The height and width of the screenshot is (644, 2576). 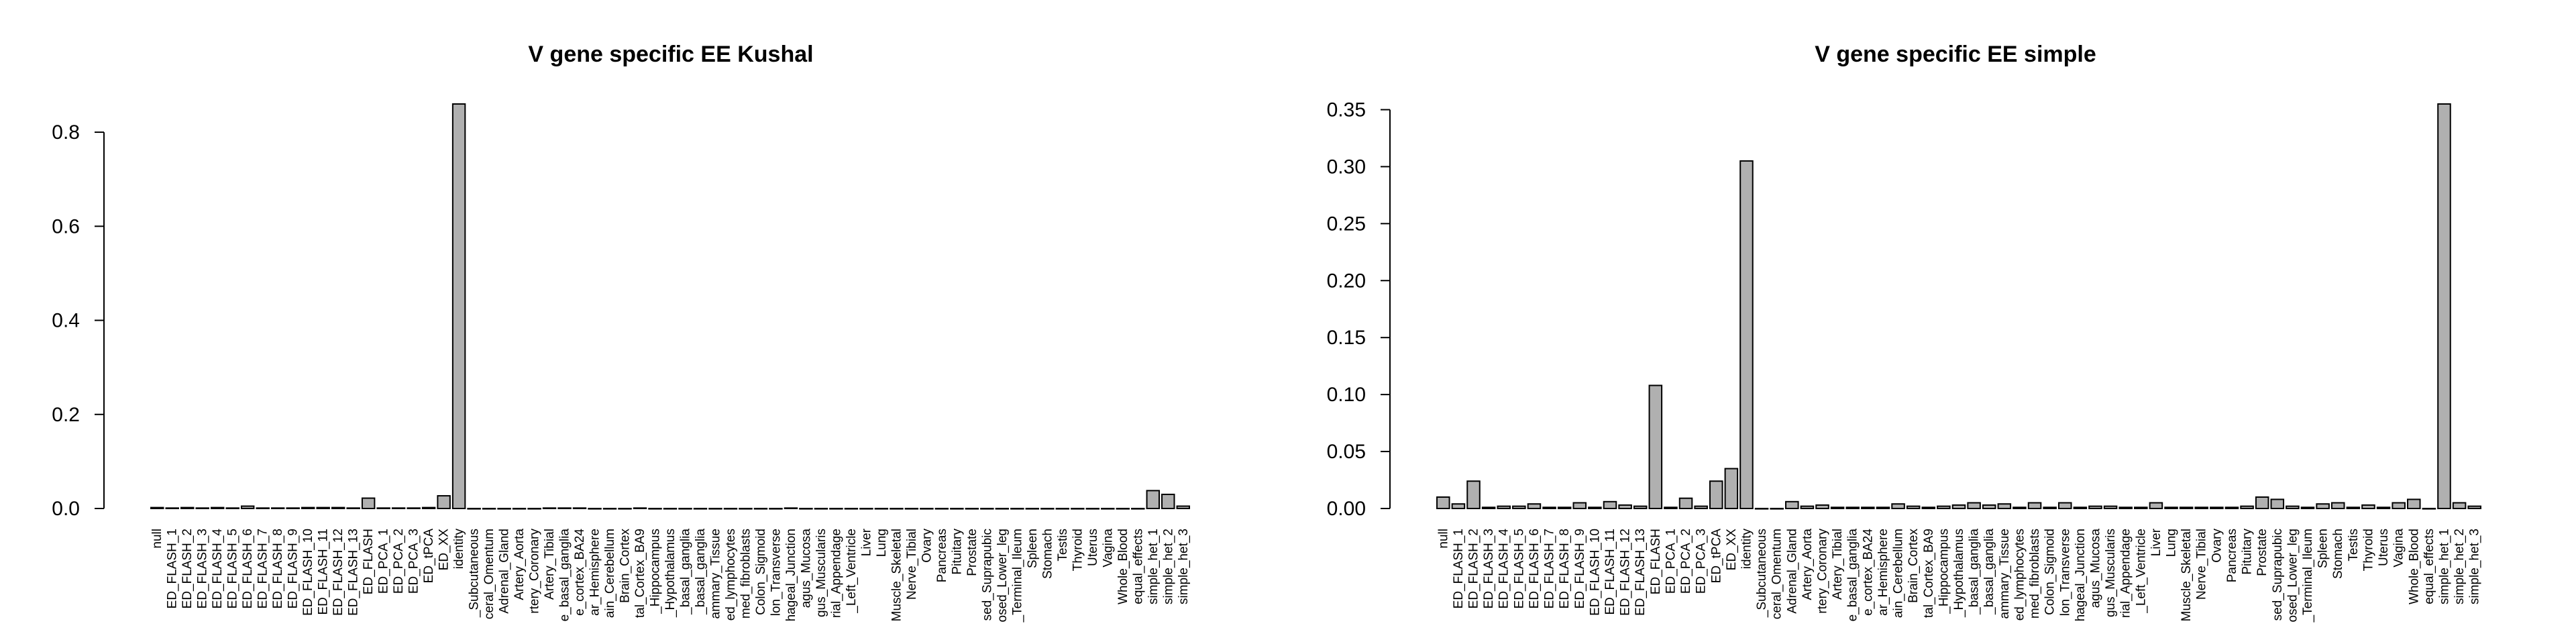 What do you see at coordinates (2368, 550) in the screenshot?
I see `x-tick-label: Thyroid` at bounding box center [2368, 550].